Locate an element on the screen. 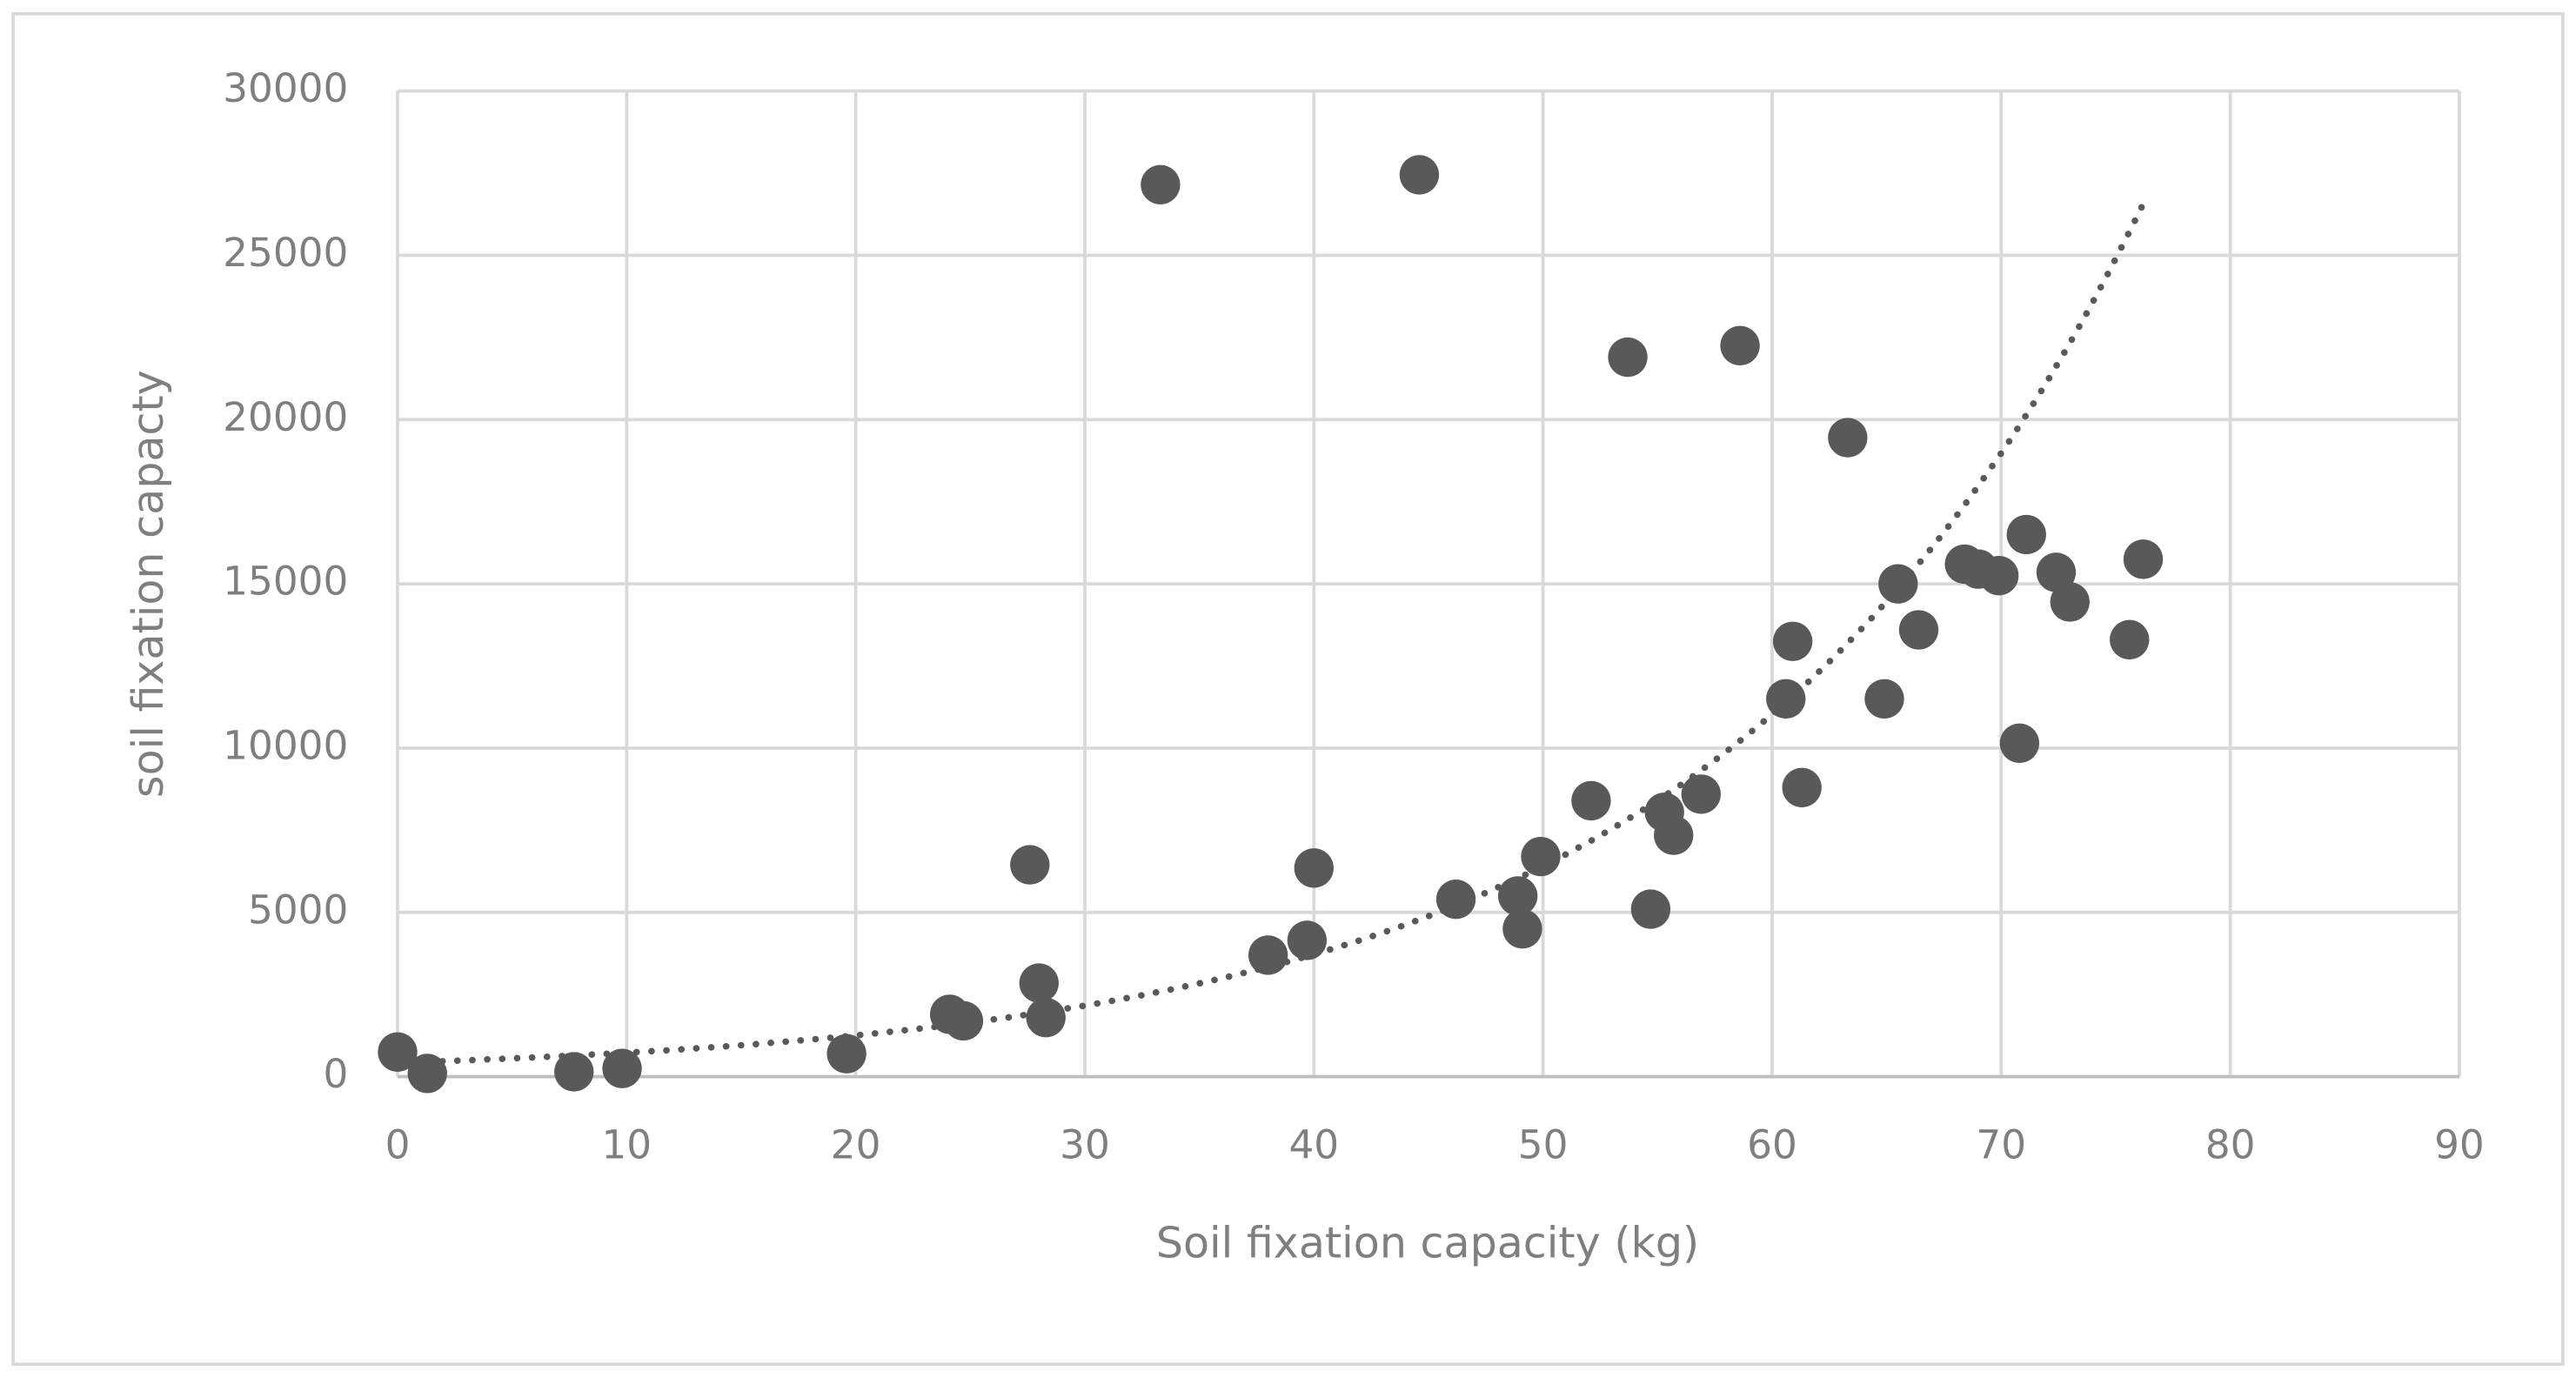  y-axis-title: soil fixation capacty is located at coordinates (148, 584).